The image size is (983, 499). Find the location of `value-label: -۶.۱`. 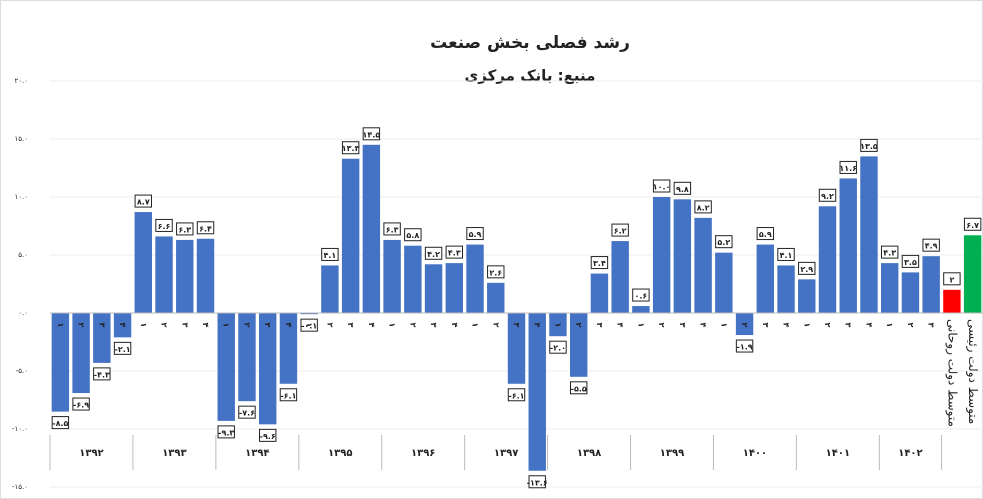

value-label: -۶.۱ is located at coordinates (516, 395).